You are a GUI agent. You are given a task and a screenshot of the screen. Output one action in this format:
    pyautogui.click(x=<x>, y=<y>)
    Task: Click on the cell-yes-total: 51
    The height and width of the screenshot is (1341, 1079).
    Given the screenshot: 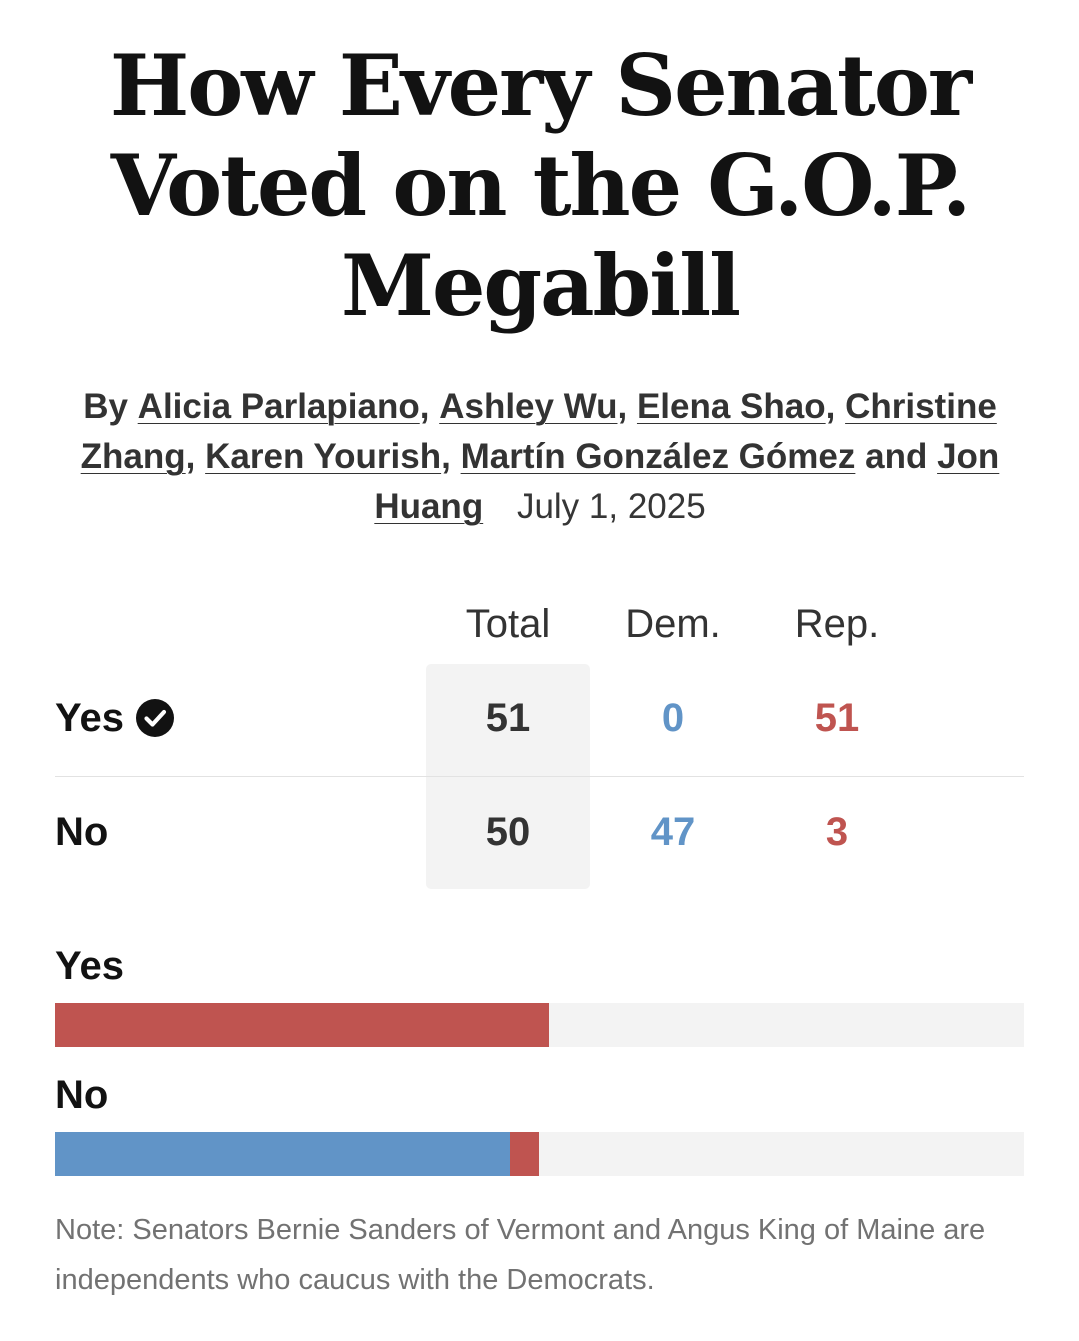 What is the action you would take?
    pyautogui.click(x=508, y=718)
    